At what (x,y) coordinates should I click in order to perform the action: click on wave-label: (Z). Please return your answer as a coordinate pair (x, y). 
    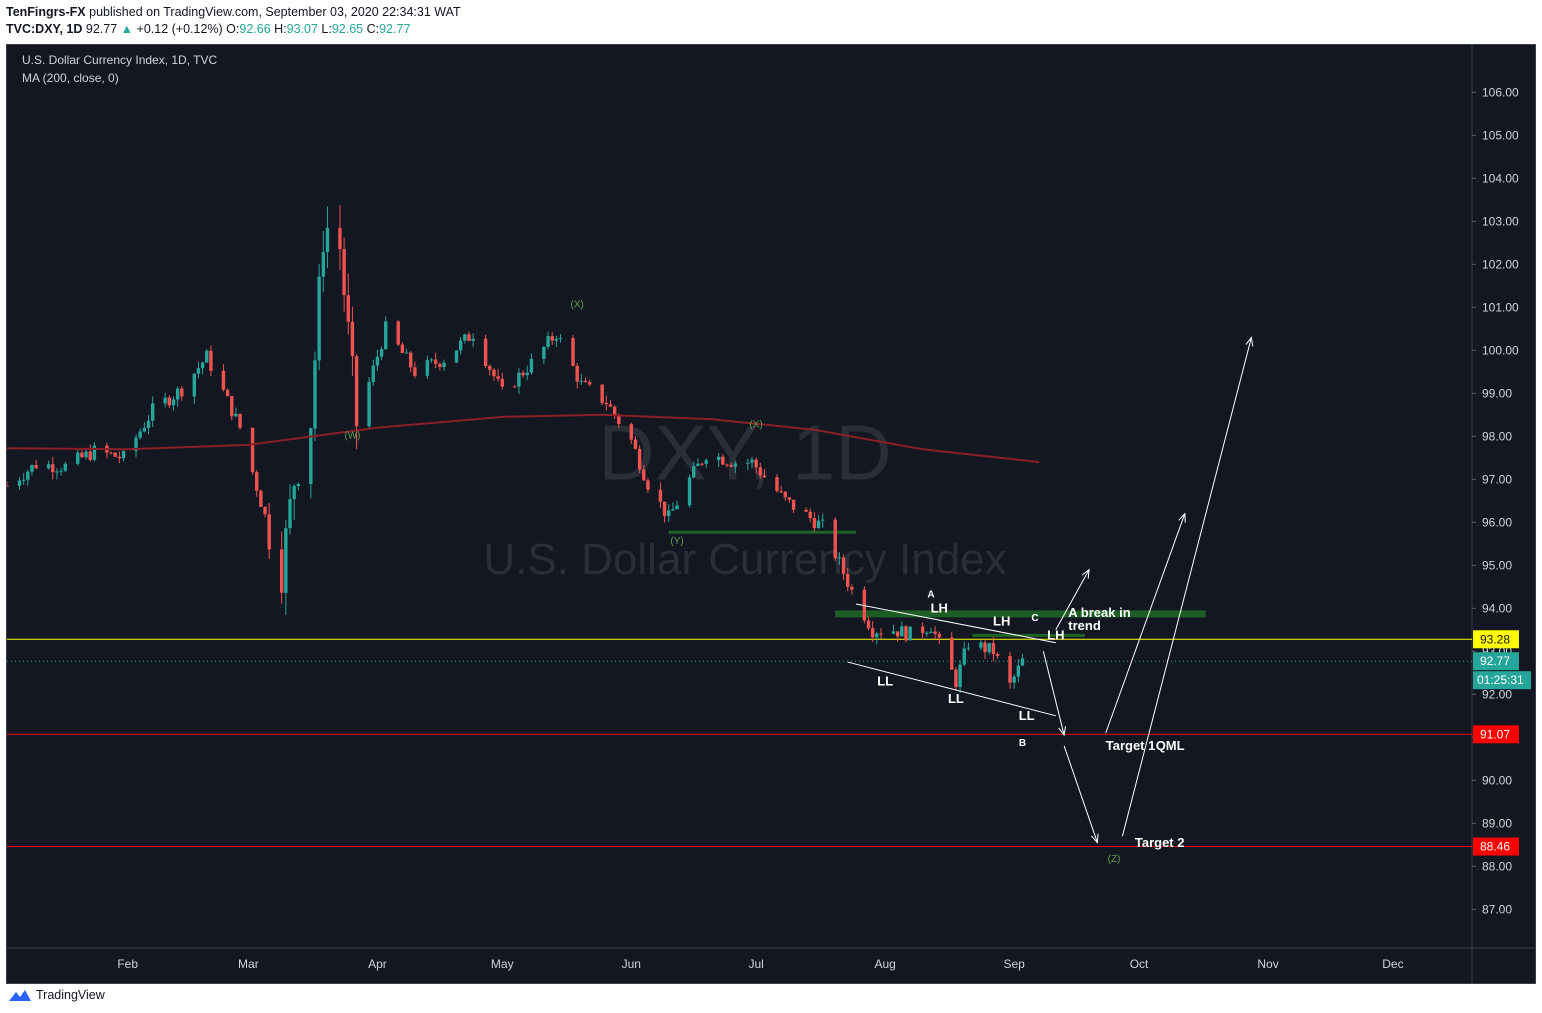
    Looking at the image, I should click on (1114, 859).